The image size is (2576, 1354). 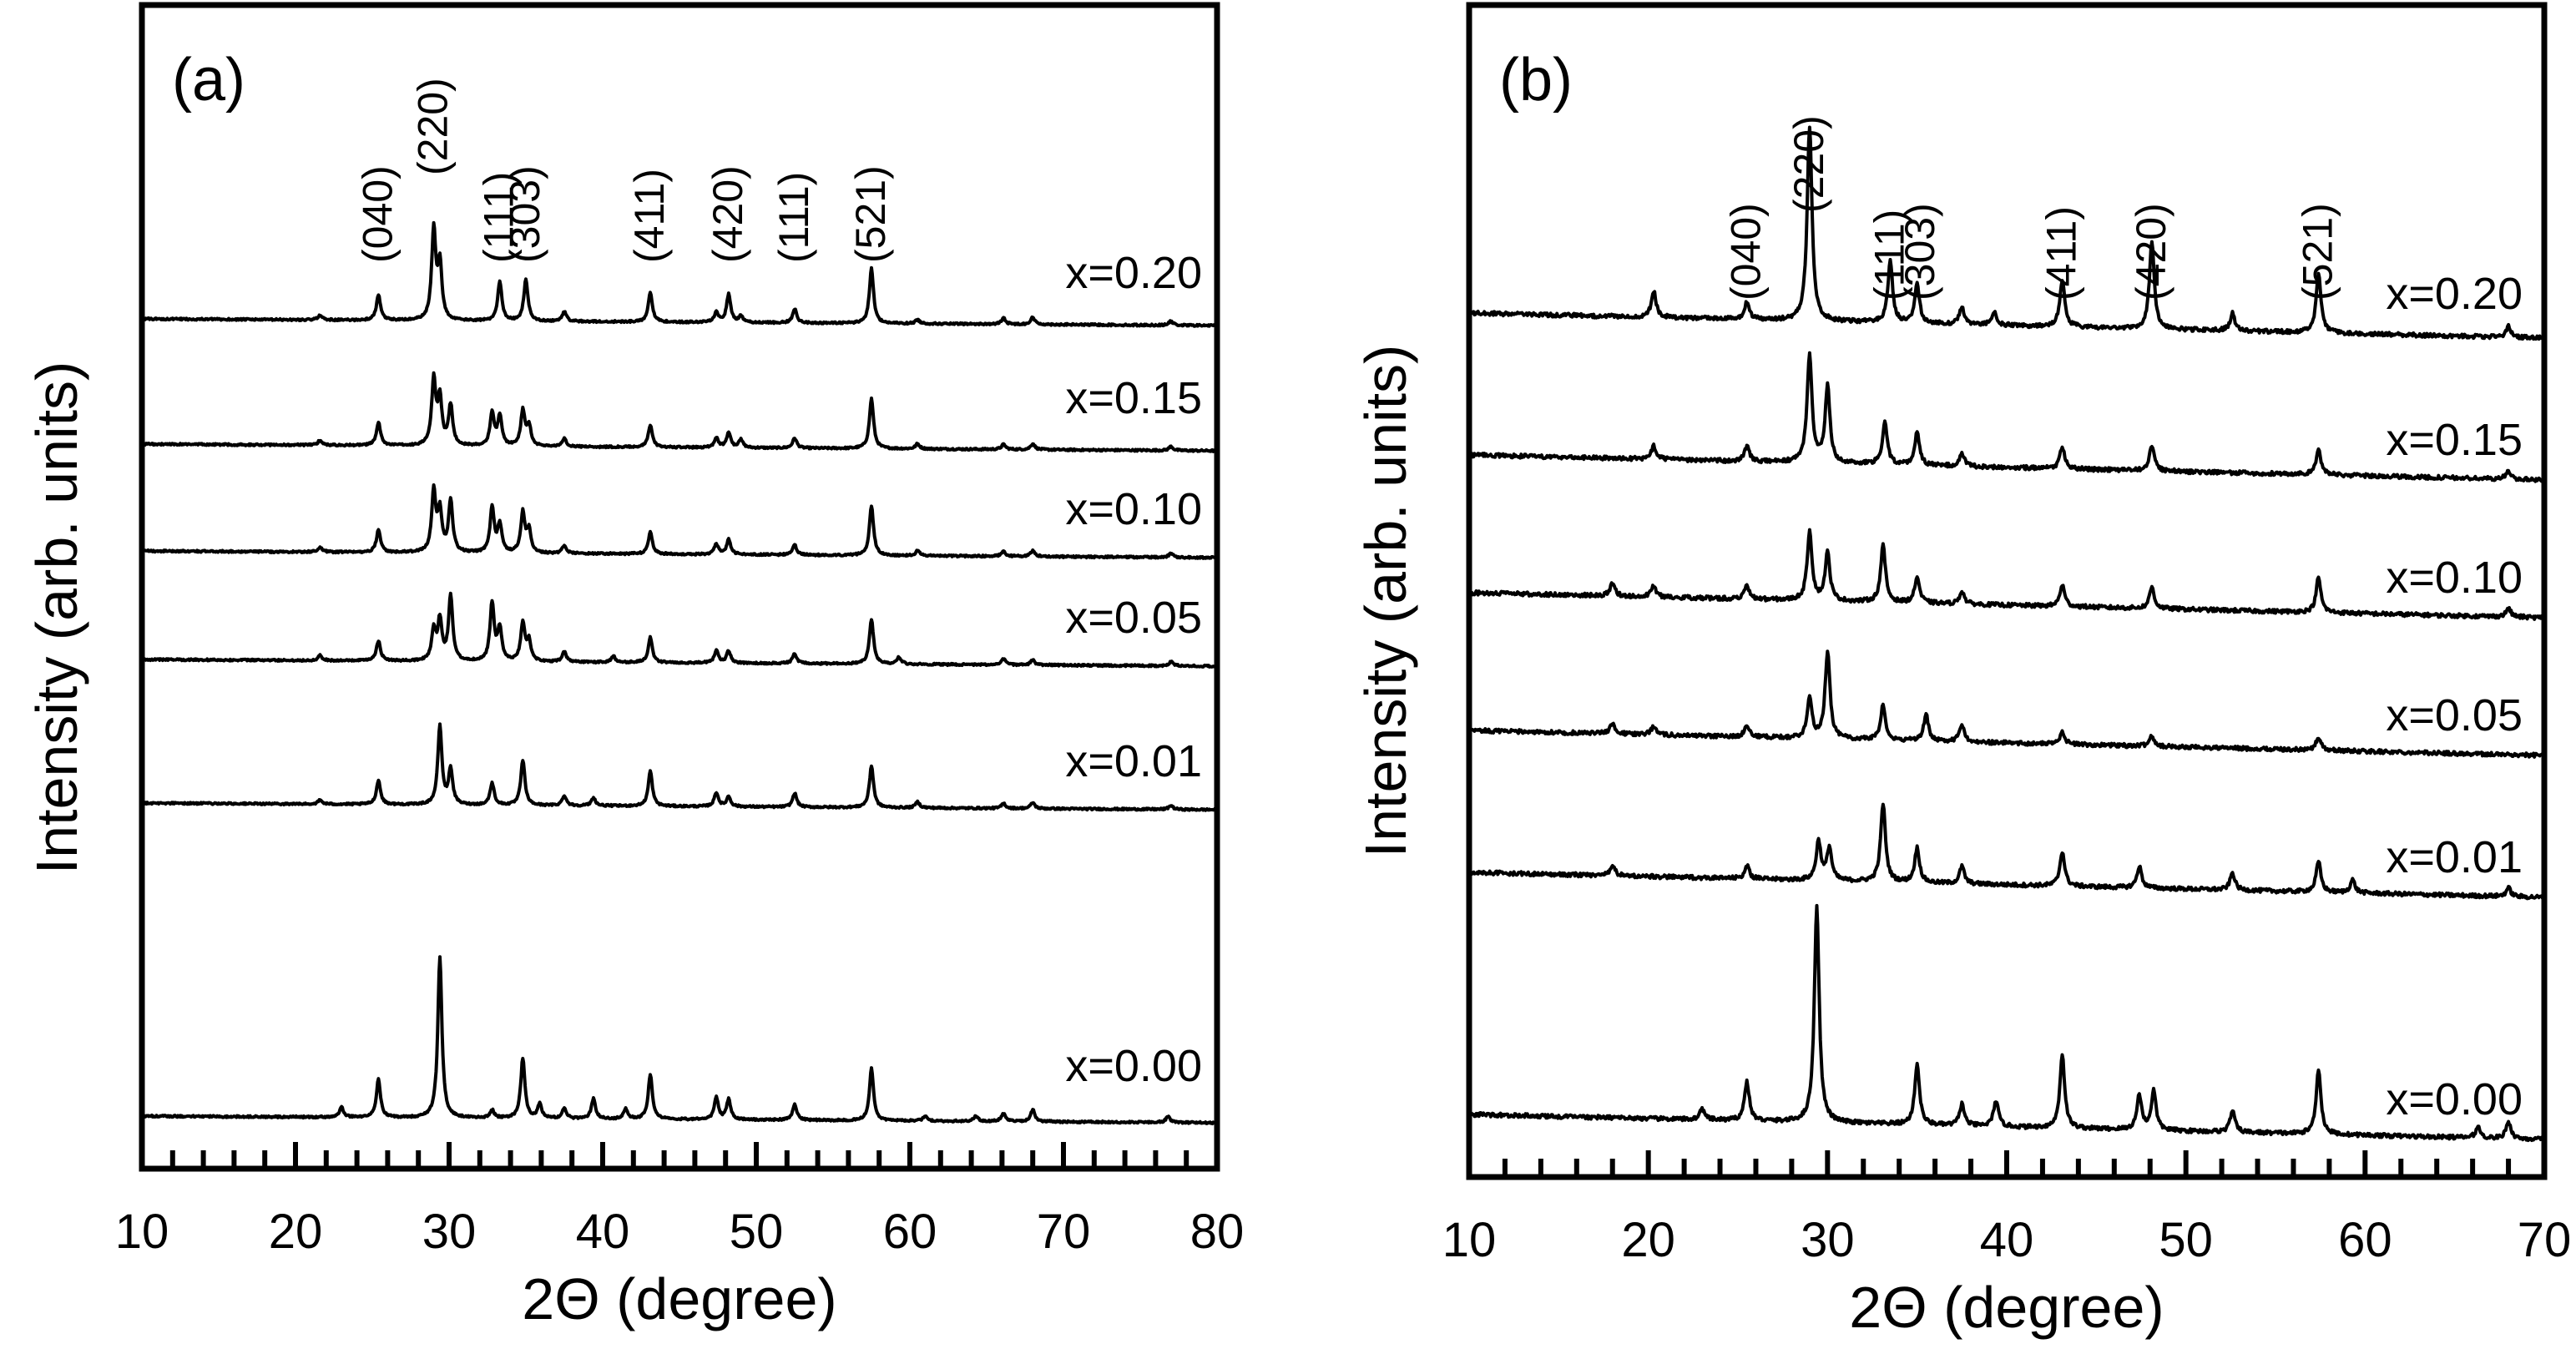 I want to click on x-tick-labels-a: 10 20 30 40 50 60 70 80, so click(x=680, y=1232).